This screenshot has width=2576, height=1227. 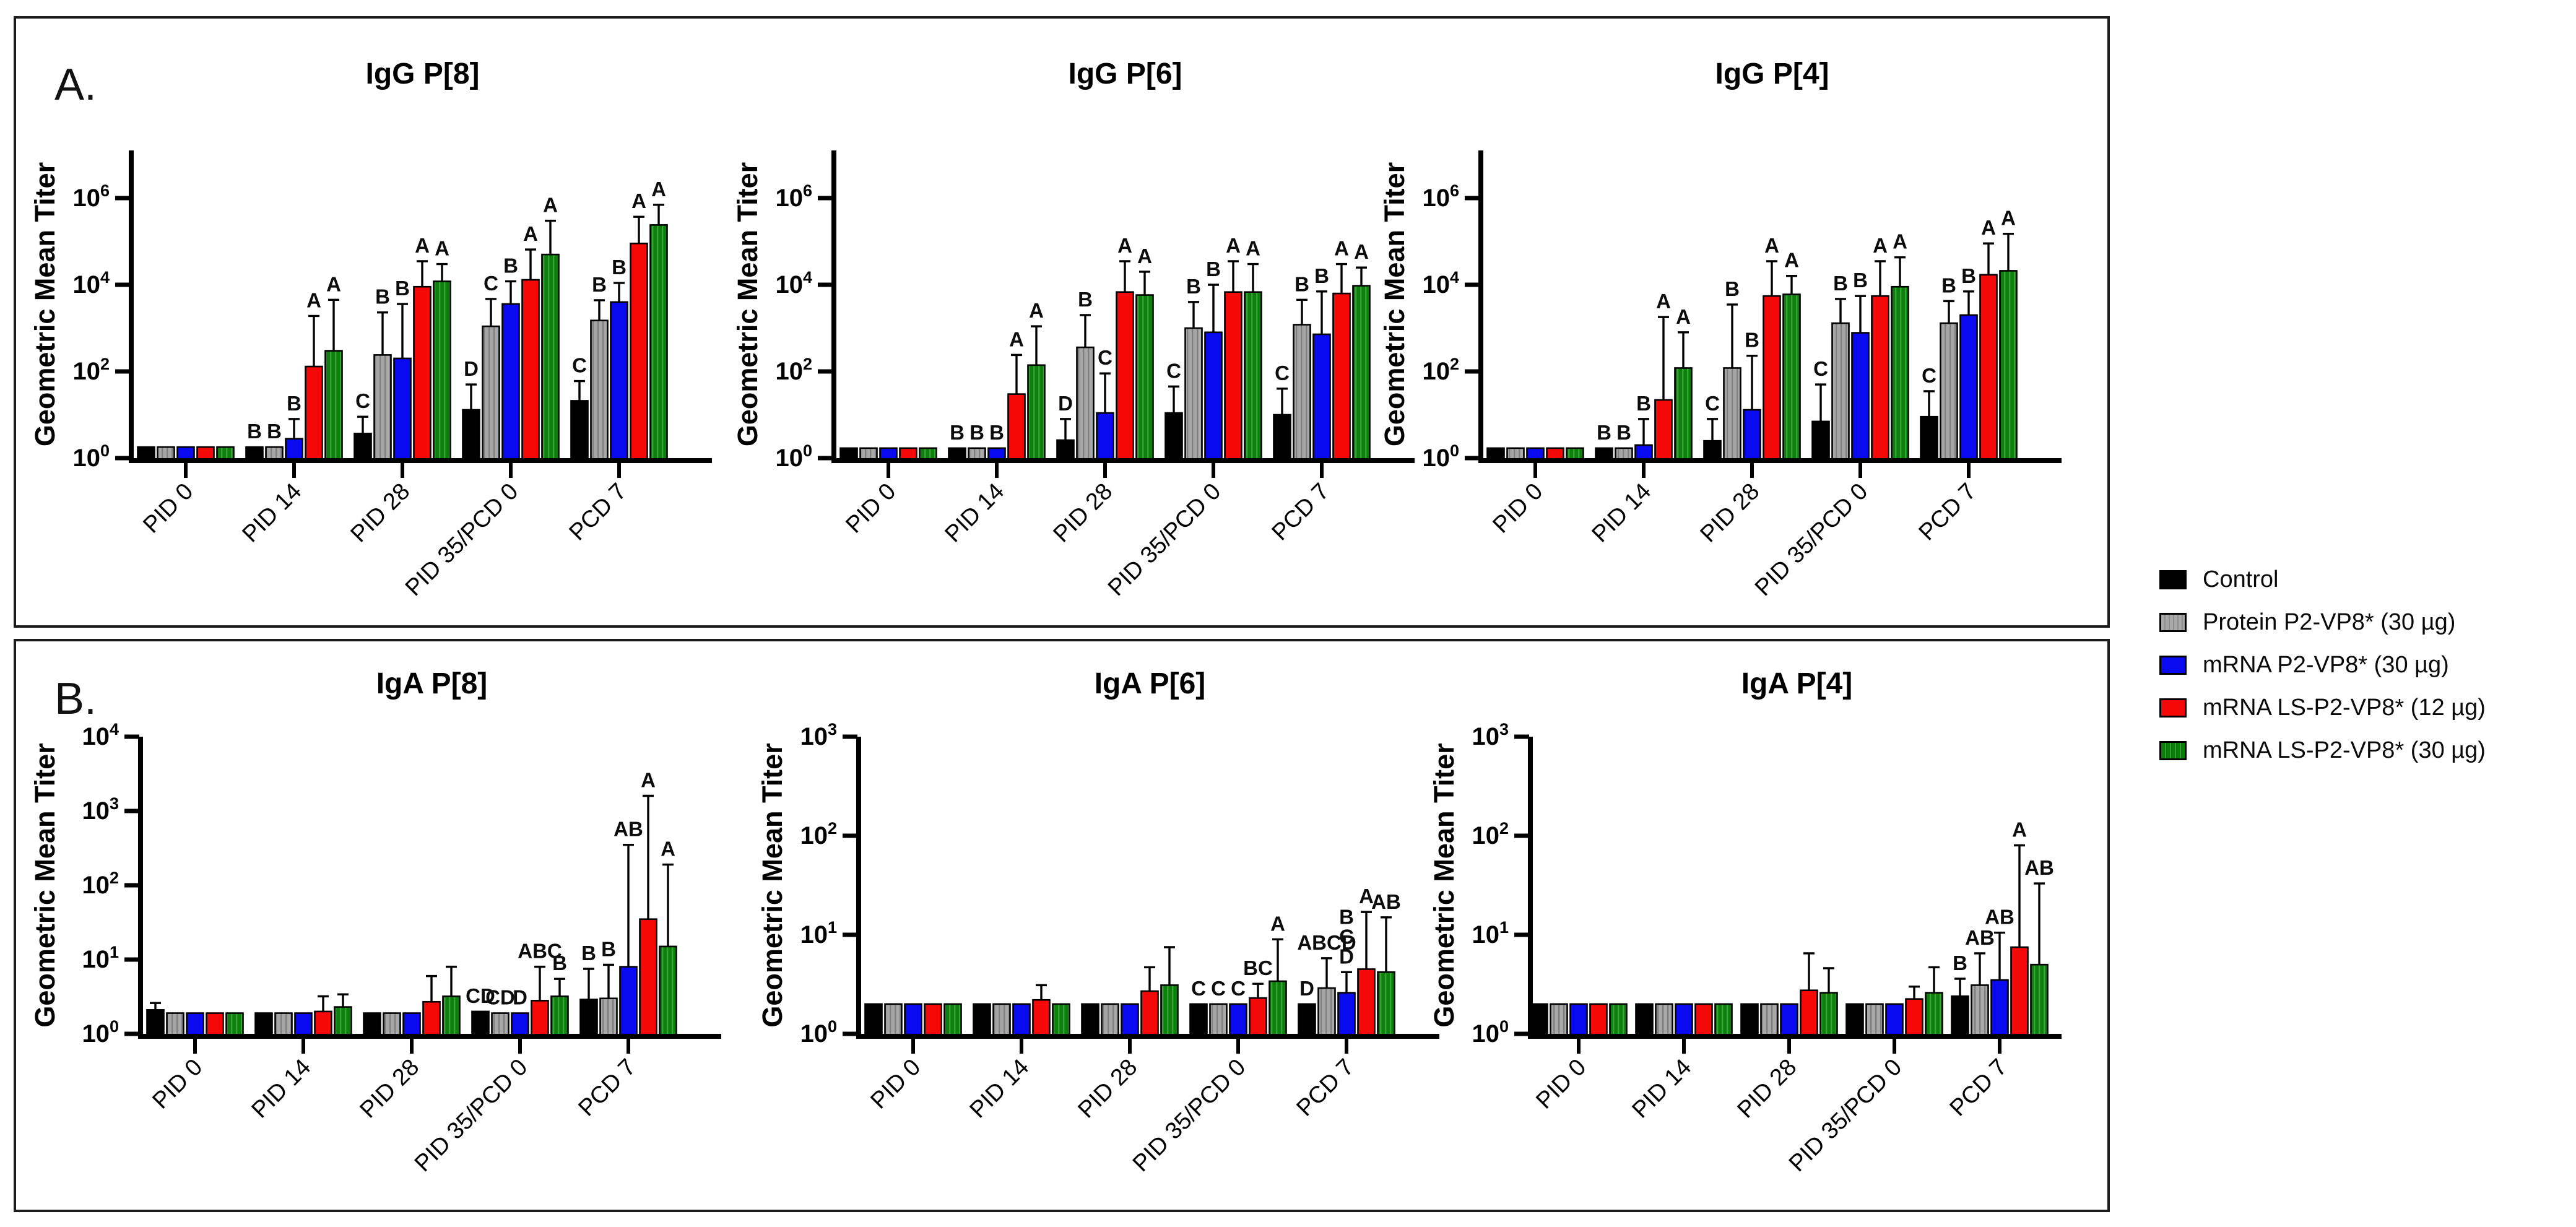 What do you see at coordinates (91, 283) in the screenshot?
I see `y-tick-label: 10⁴` at bounding box center [91, 283].